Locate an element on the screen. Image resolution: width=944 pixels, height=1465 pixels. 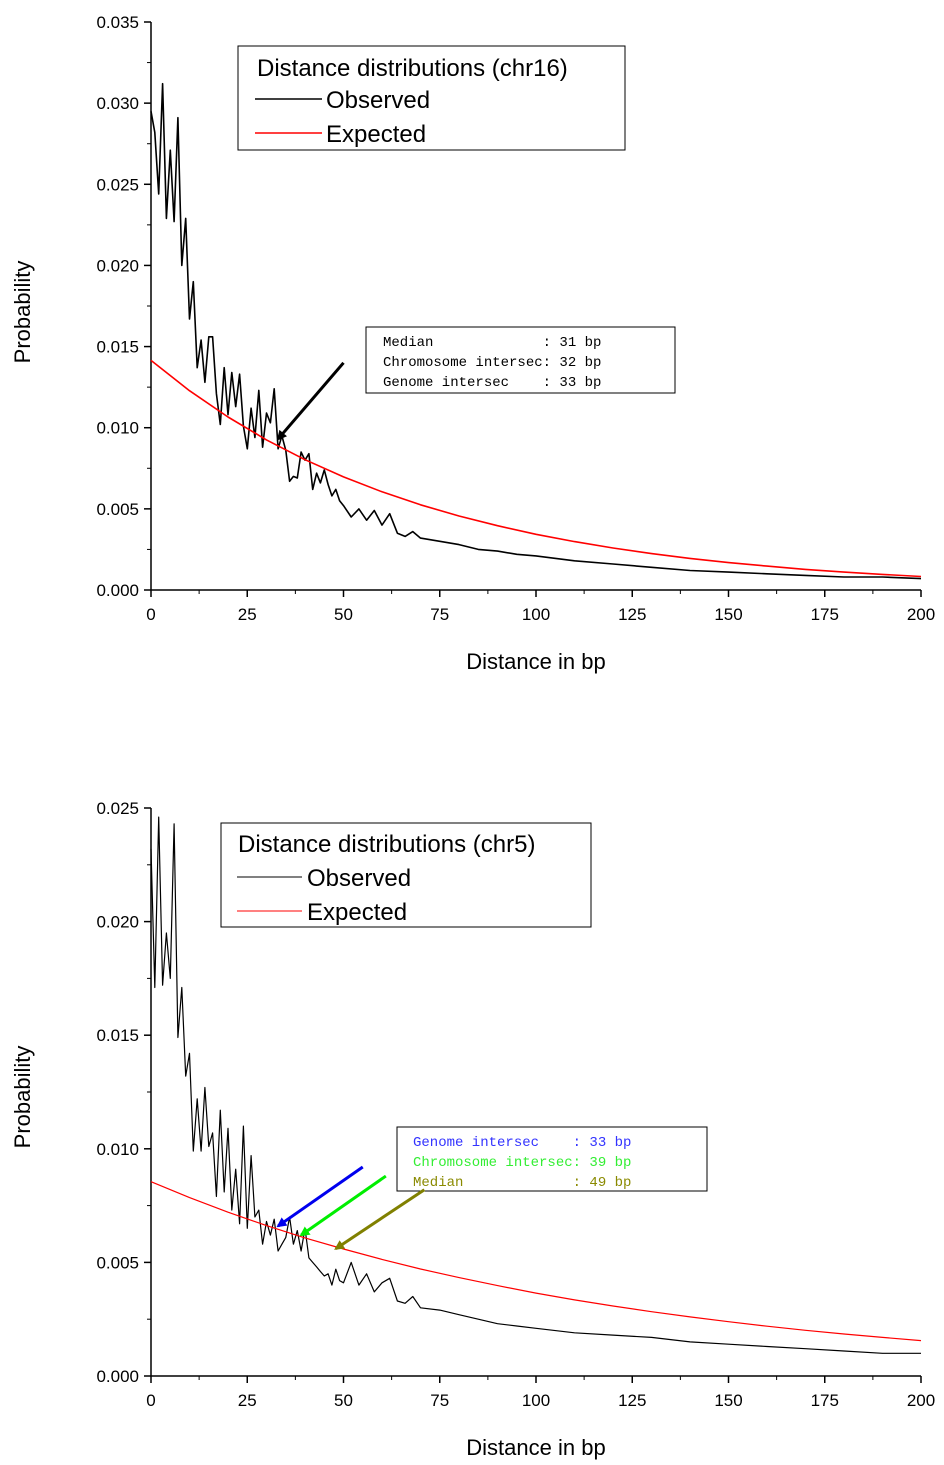
legend-title: Distance distributions (chr5) is located at coordinates (386, 844).